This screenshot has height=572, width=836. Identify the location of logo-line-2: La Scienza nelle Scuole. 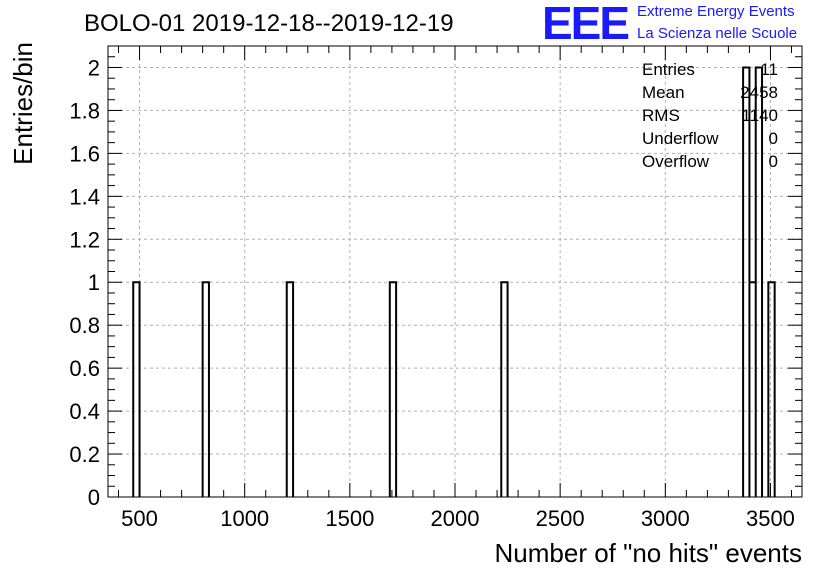
(717, 33).